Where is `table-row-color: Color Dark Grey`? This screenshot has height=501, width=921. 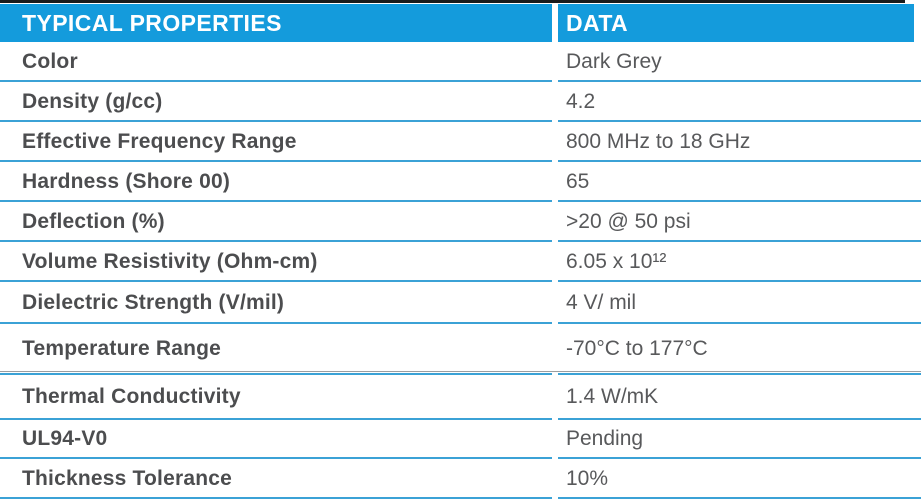 table-row-color: Color Dark Grey is located at coordinates (460, 62).